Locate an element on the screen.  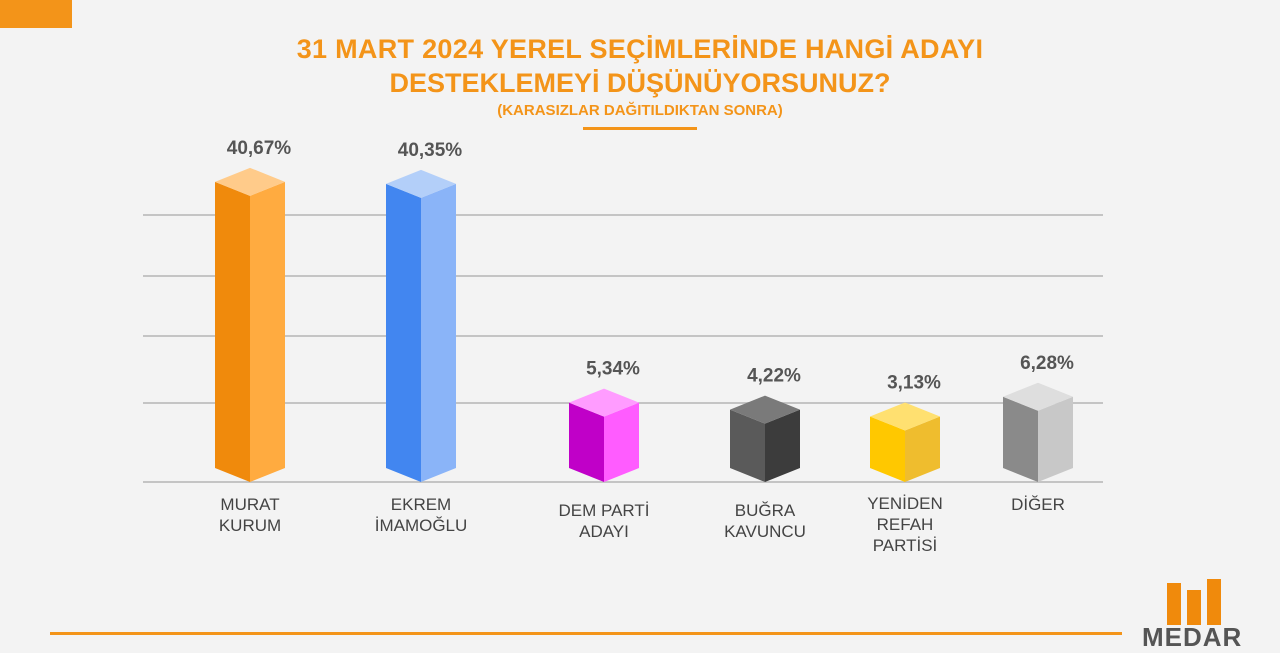
category-label: DİĞER is located at coordinates (1038, 504).